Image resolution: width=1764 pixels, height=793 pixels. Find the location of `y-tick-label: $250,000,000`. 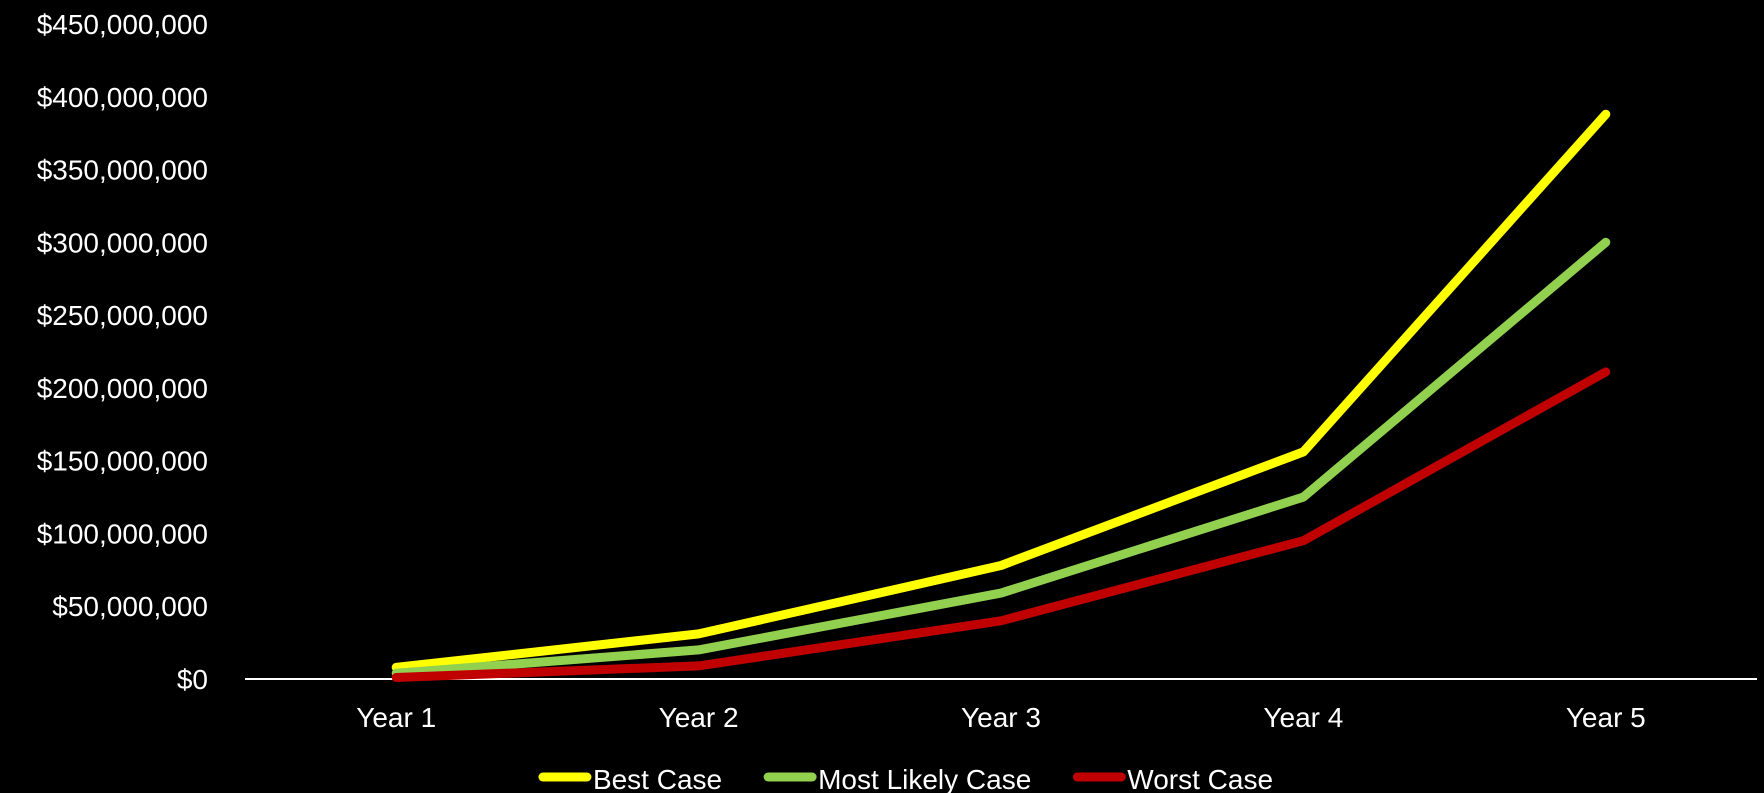

y-tick-label: $250,000,000 is located at coordinates (122, 315).